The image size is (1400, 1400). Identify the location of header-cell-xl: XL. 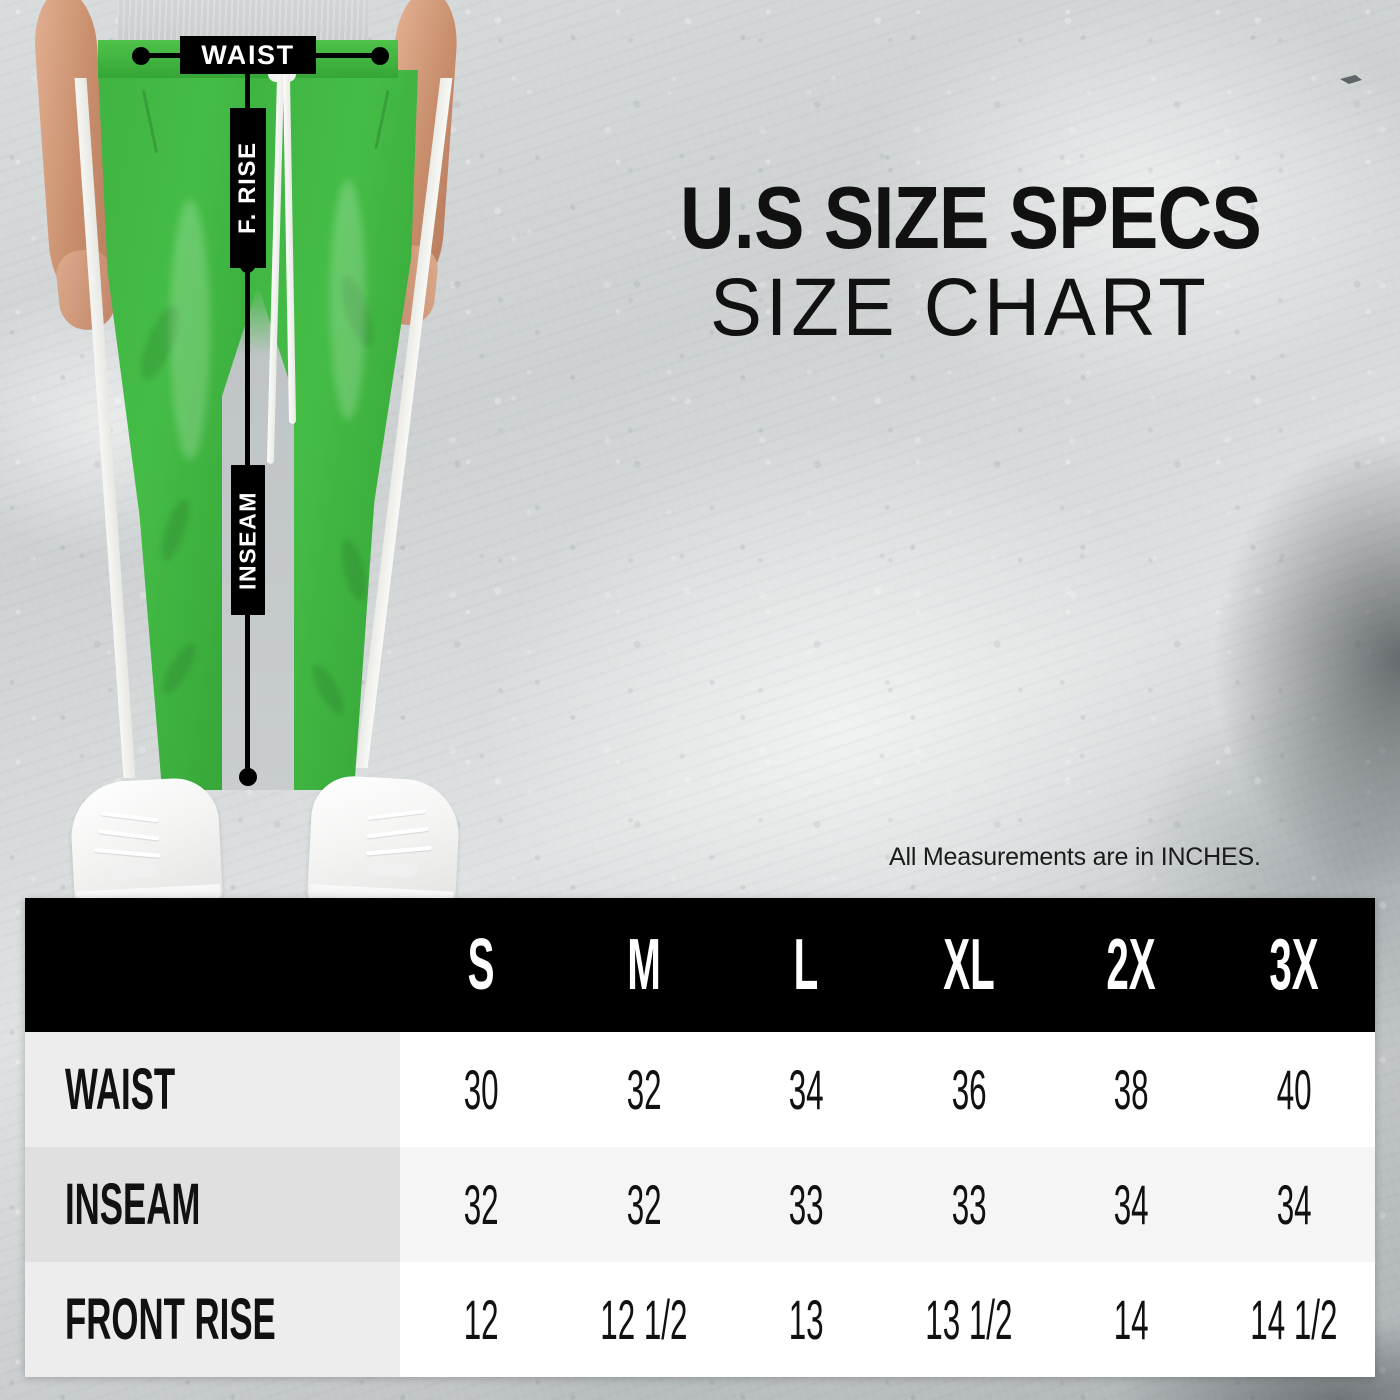
(968, 965).